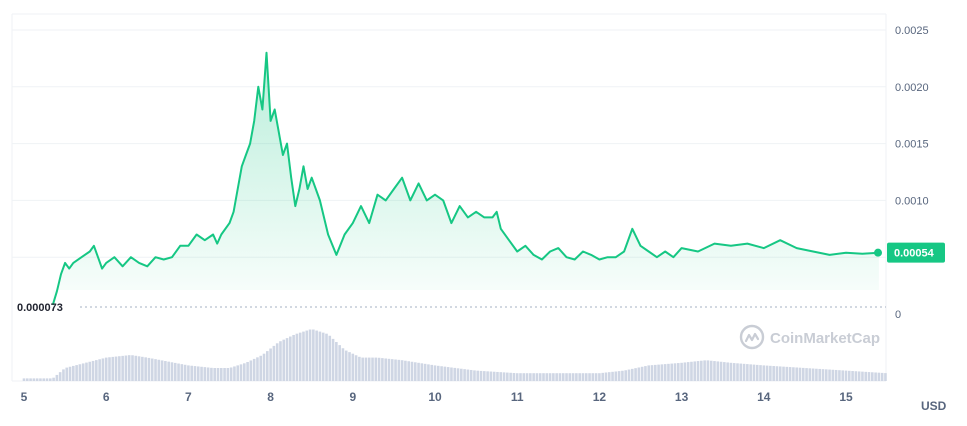  I want to click on current-price-value: 0.00054, so click(914, 254).